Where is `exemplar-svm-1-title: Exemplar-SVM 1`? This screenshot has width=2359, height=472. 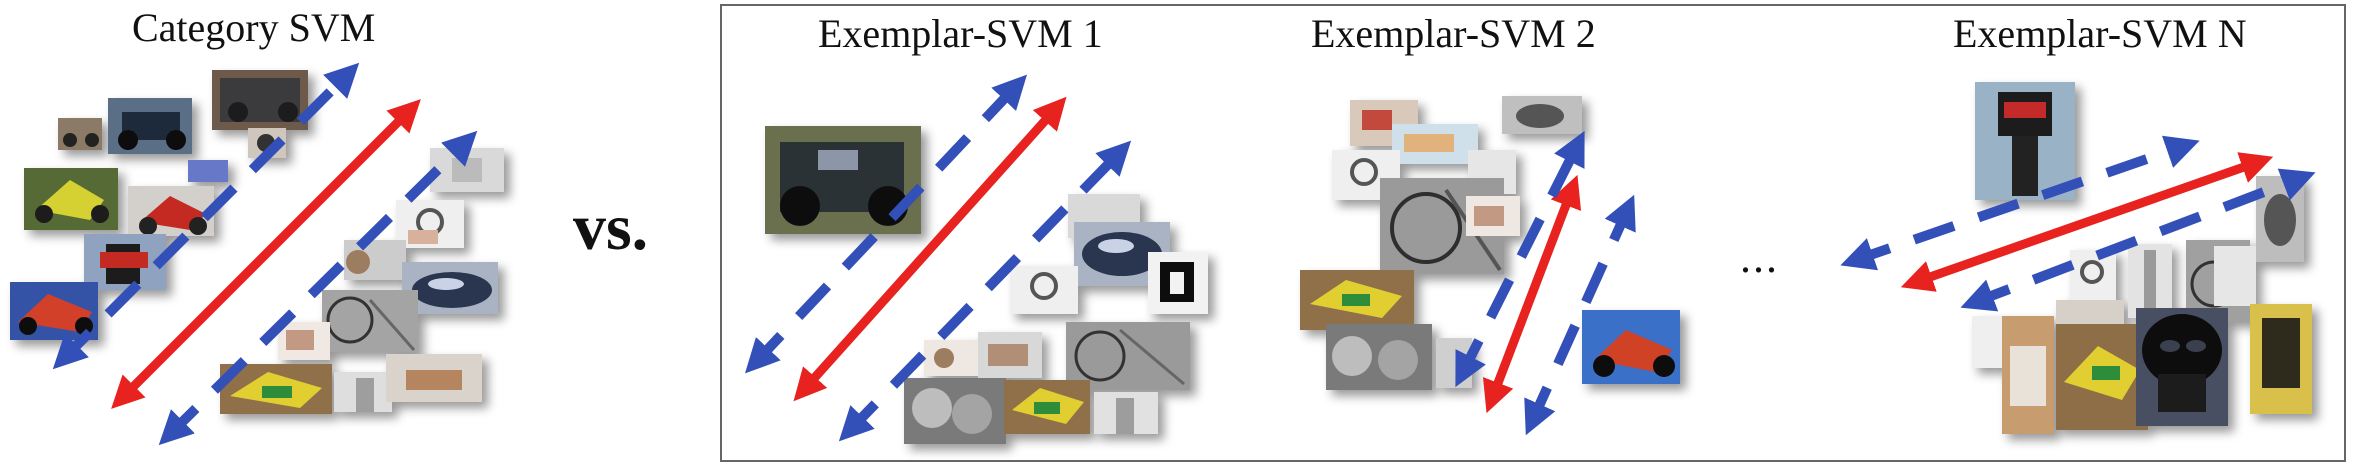 exemplar-svm-1-title: Exemplar-SVM 1 is located at coordinates (960, 33).